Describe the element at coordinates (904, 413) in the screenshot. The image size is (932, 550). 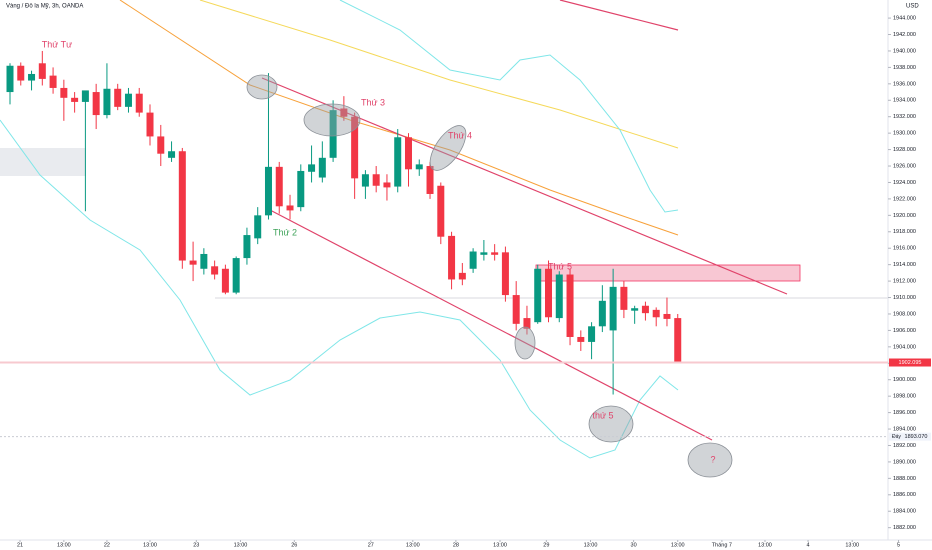
I see `y-tick-label: 1896.000` at that location.